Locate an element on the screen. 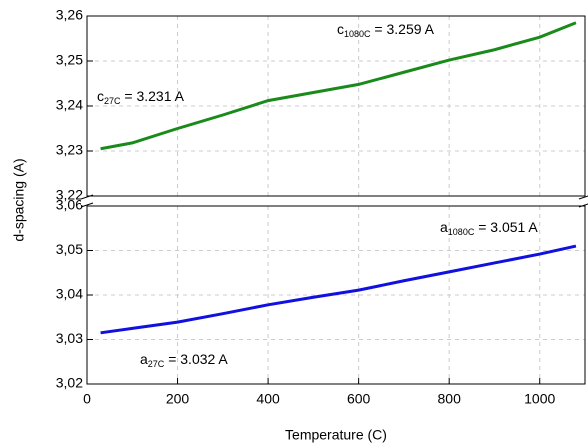  annotation: c27C = 3.231 A is located at coordinates (141, 97).